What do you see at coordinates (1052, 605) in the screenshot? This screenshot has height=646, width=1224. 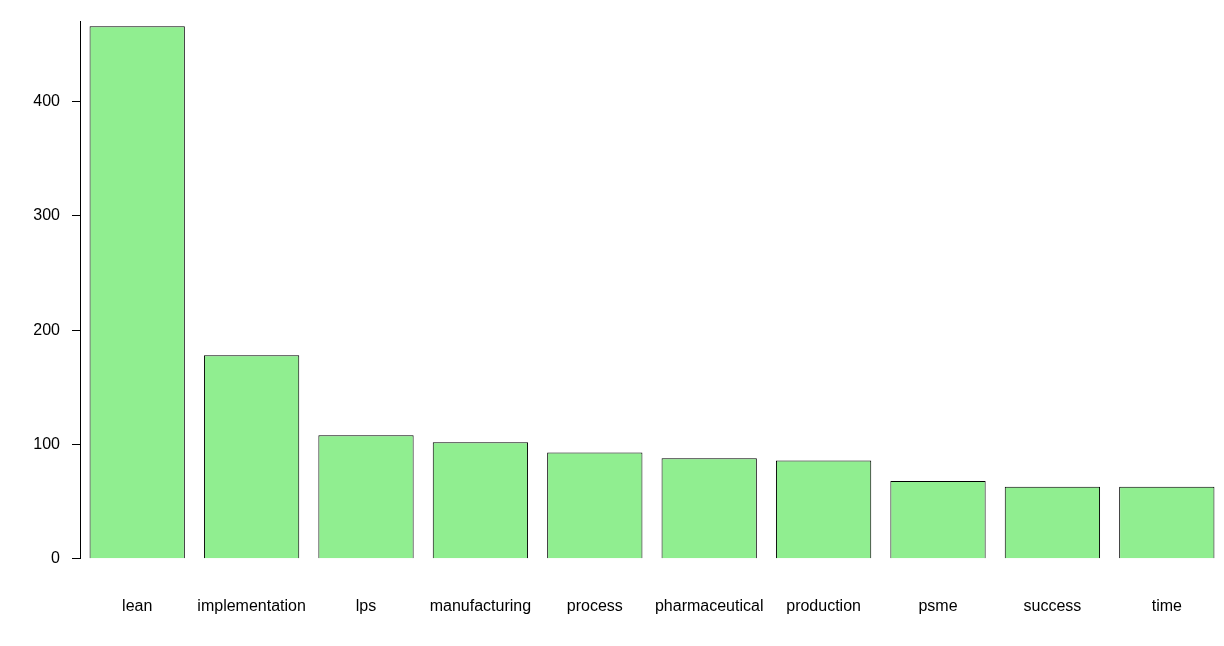 I see `x-tick-label: success` at bounding box center [1052, 605].